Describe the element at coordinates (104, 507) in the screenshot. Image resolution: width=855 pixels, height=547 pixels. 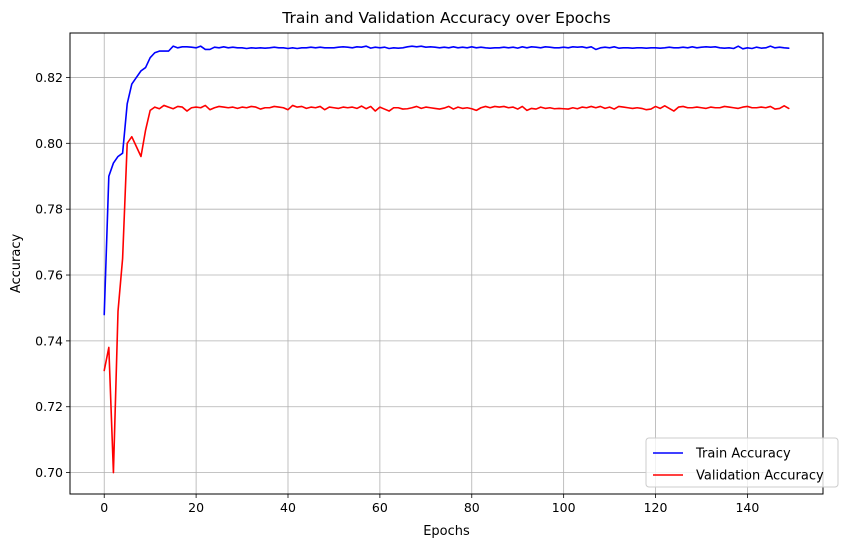
I see `x-tick-label: 0` at that location.